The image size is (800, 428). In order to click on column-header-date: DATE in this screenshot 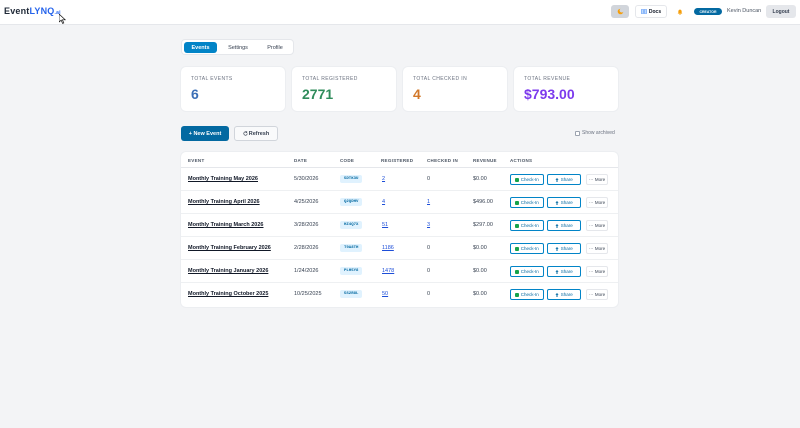, I will do `click(301, 160)`.